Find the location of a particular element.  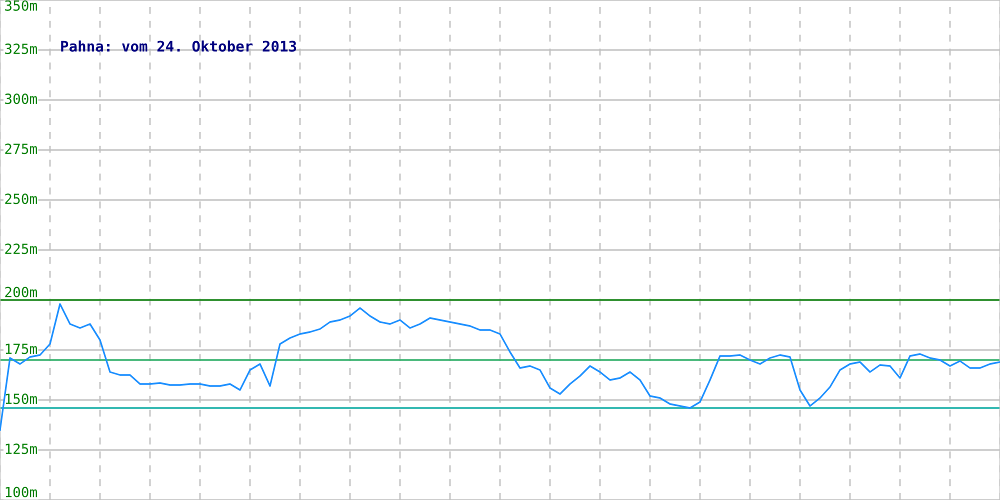

y-tick-label: 325m is located at coordinates (21, 49).